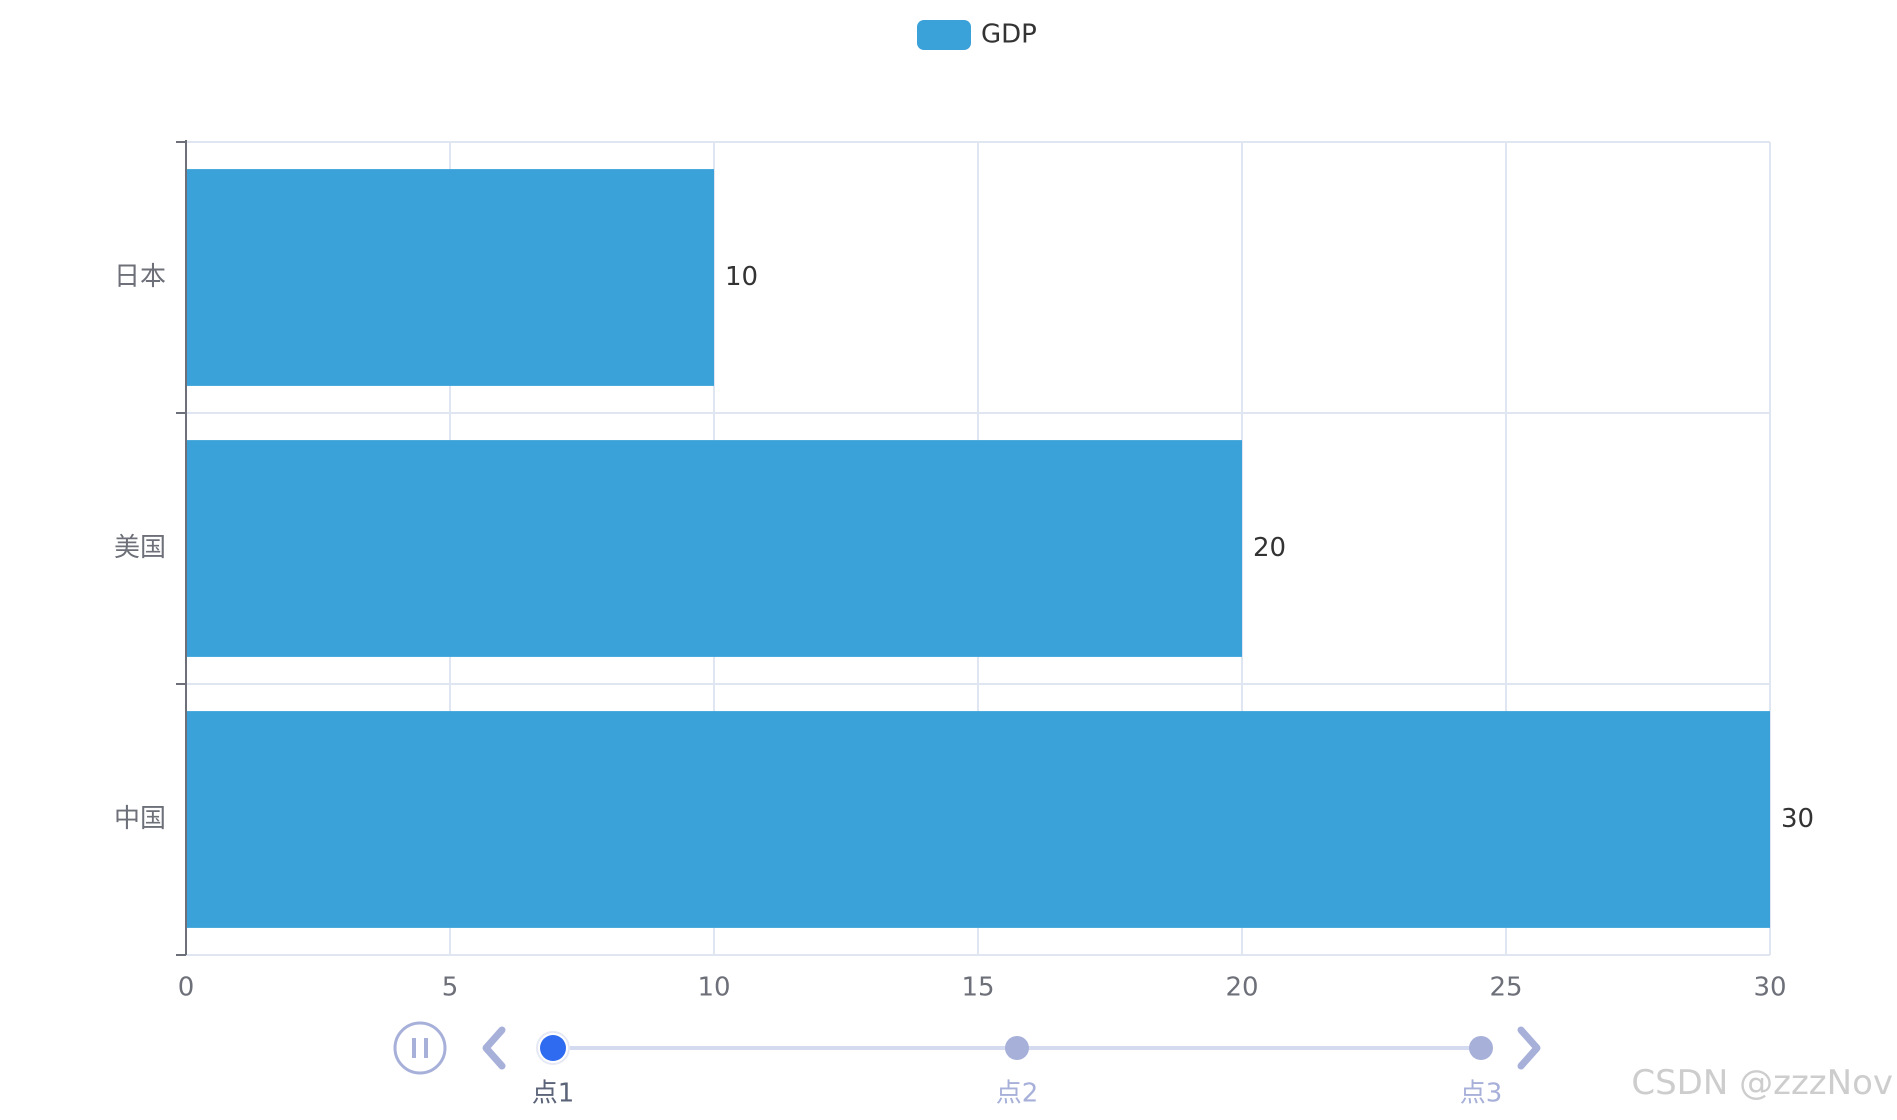 Image resolution: width=1897 pixels, height=1120 pixels. Describe the element at coordinates (450, 988) in the screenshot. I see `x-tick-label: 5` at that location.